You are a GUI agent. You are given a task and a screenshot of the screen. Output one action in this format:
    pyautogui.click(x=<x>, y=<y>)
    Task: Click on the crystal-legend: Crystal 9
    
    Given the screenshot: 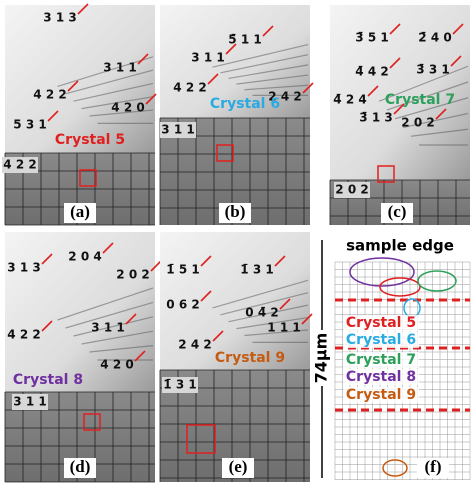 What is the action you would take?
    pyautogui.click(x=381, y=395)
    